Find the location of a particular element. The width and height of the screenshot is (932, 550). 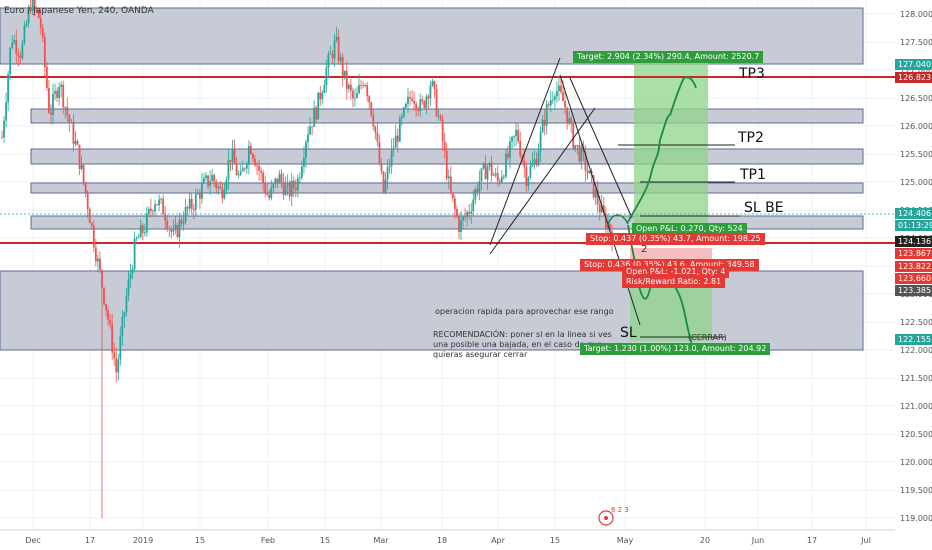

sl-label: SL is located at coordinates (628, 333).